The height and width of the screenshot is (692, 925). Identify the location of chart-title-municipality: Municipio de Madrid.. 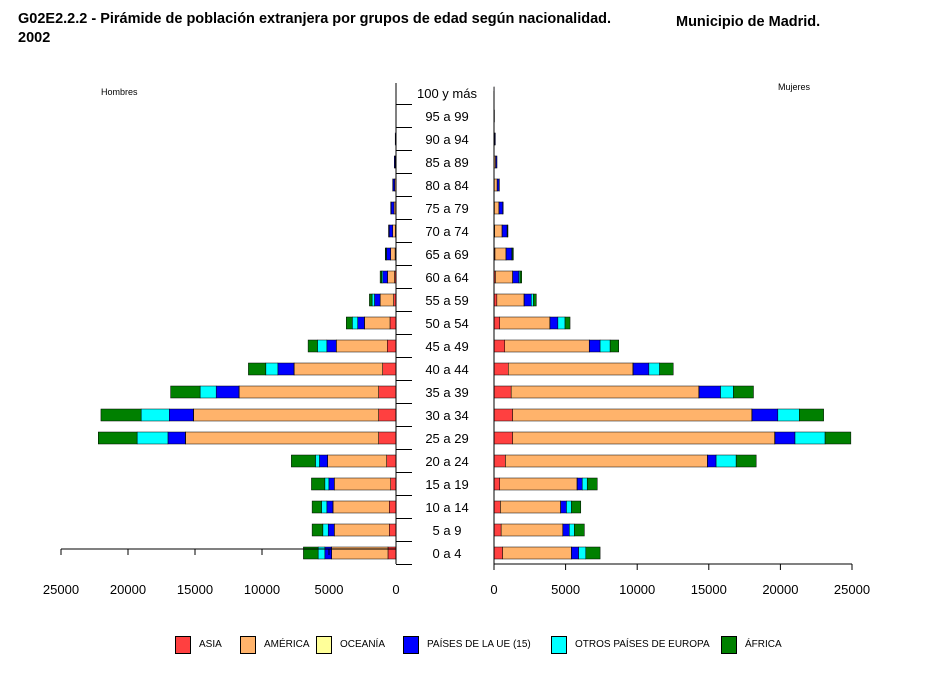
(748, 22).